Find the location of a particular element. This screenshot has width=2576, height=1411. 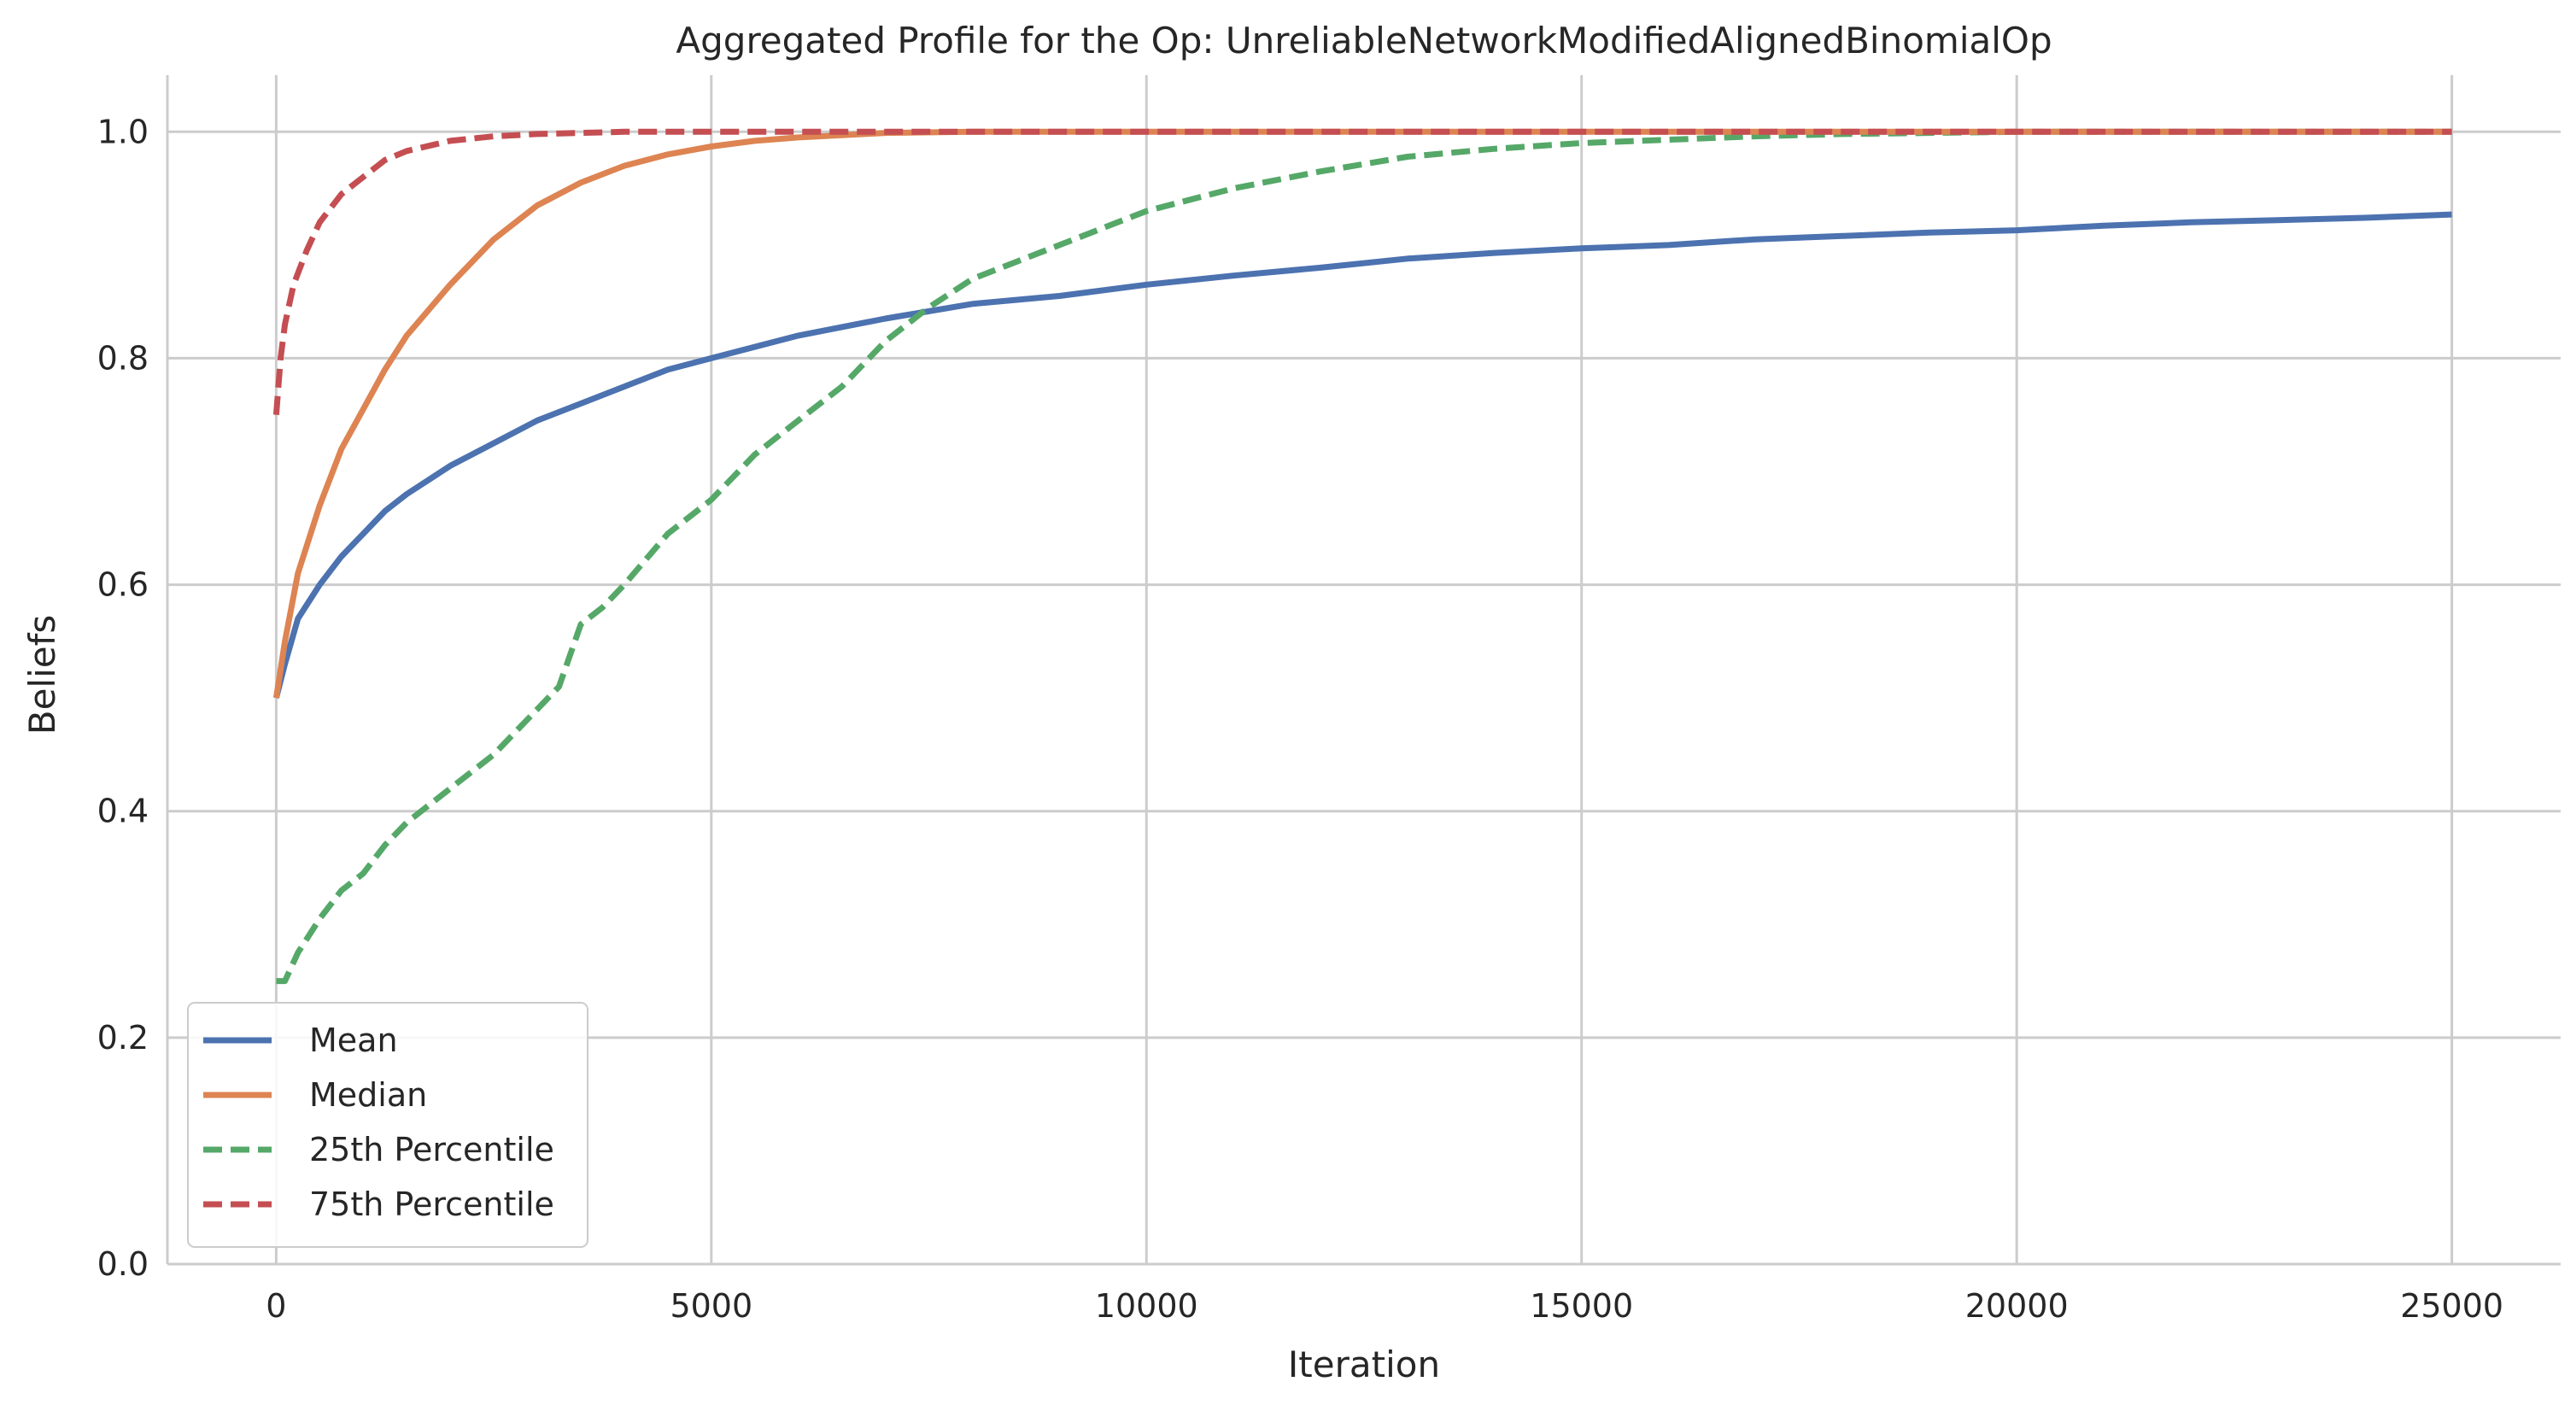

legend-label: Median is located at coordinates (368, 1095).